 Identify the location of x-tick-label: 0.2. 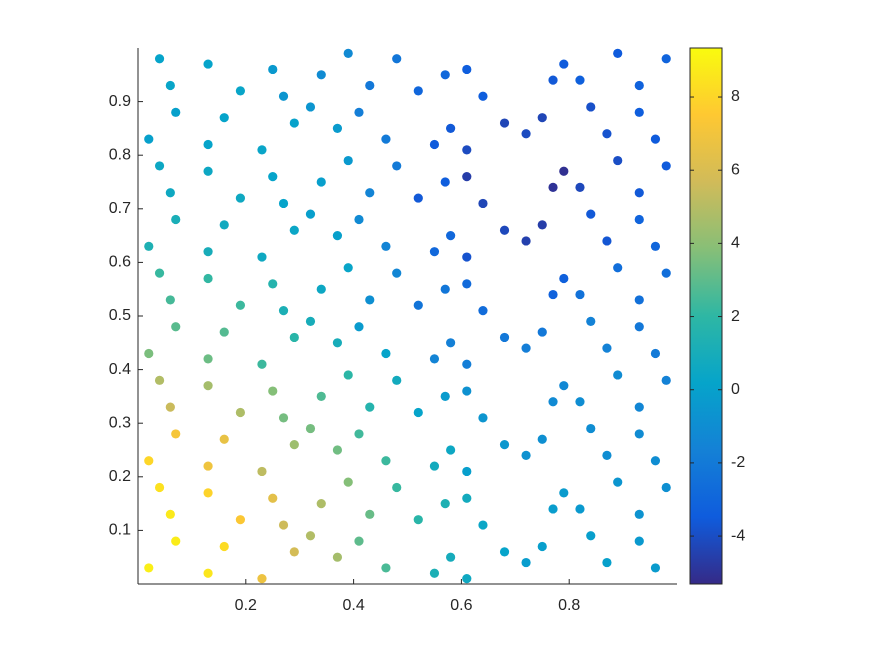
(246, 605).